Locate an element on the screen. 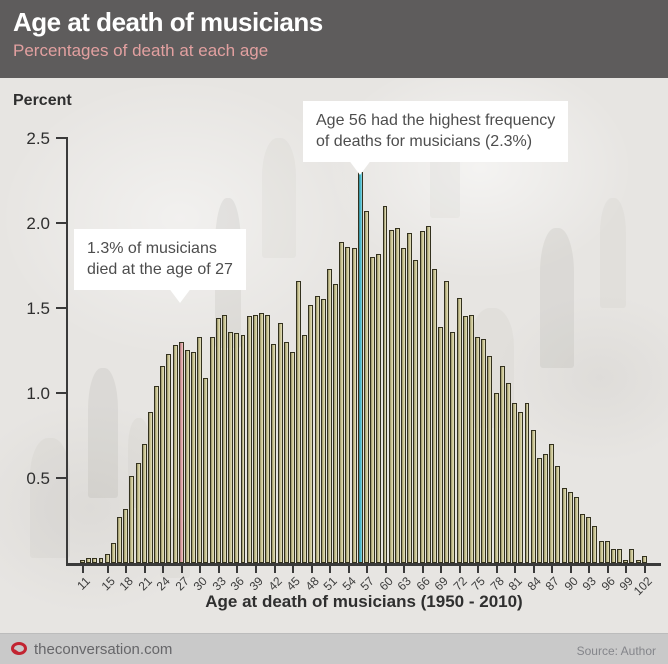  y-tick-label-1.5: 1.5 is located at coordinates (38, 308).